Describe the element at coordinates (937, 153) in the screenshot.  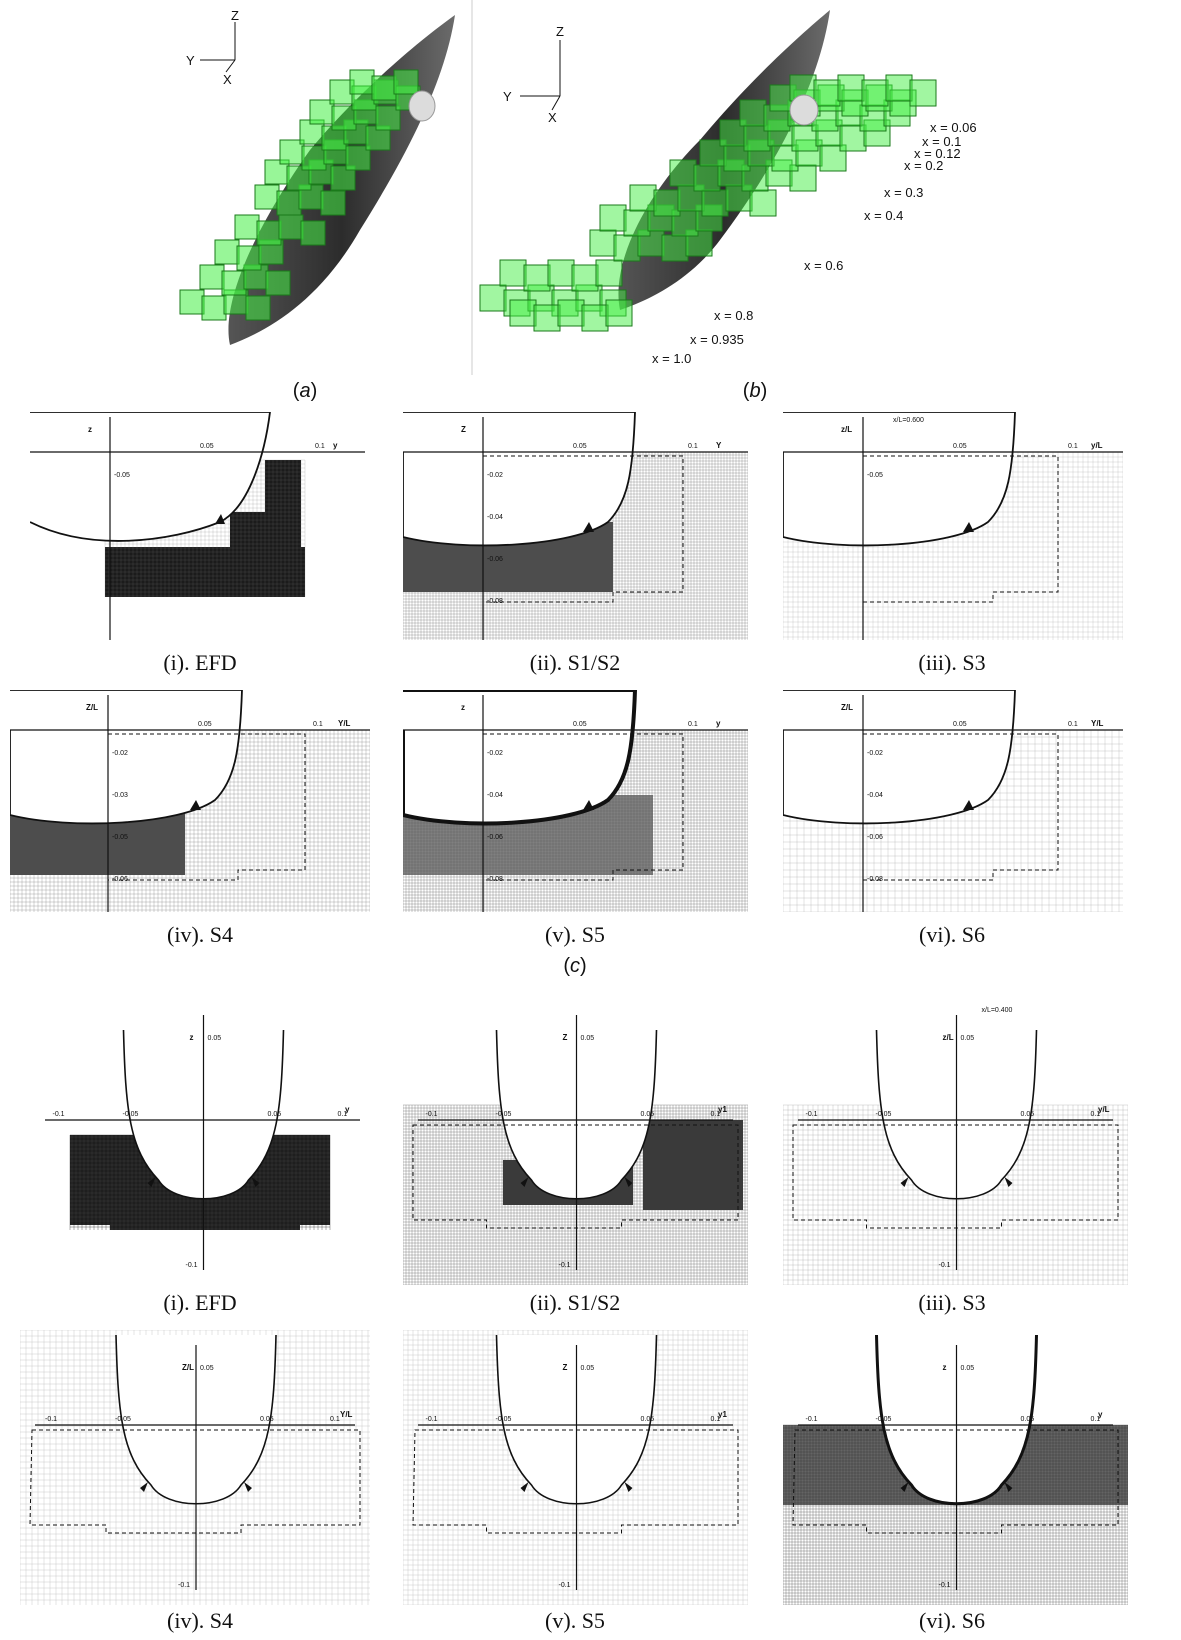
I see `station-label: x = 0.12` at that location.